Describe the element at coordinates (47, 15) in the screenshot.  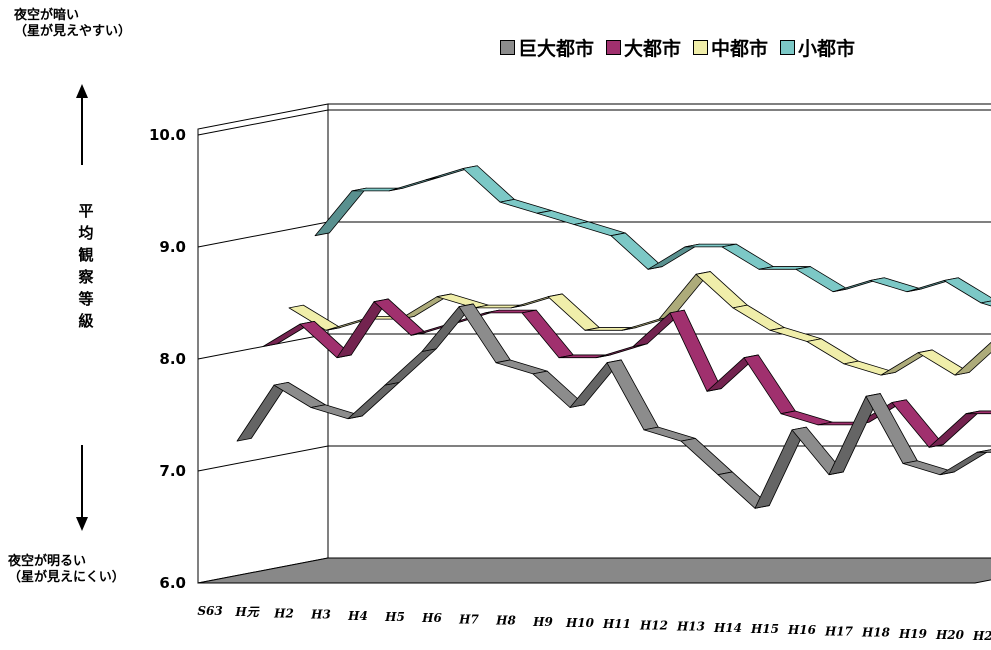
I see `dark-sky-note-line1: 夜空が暗い` at that location.